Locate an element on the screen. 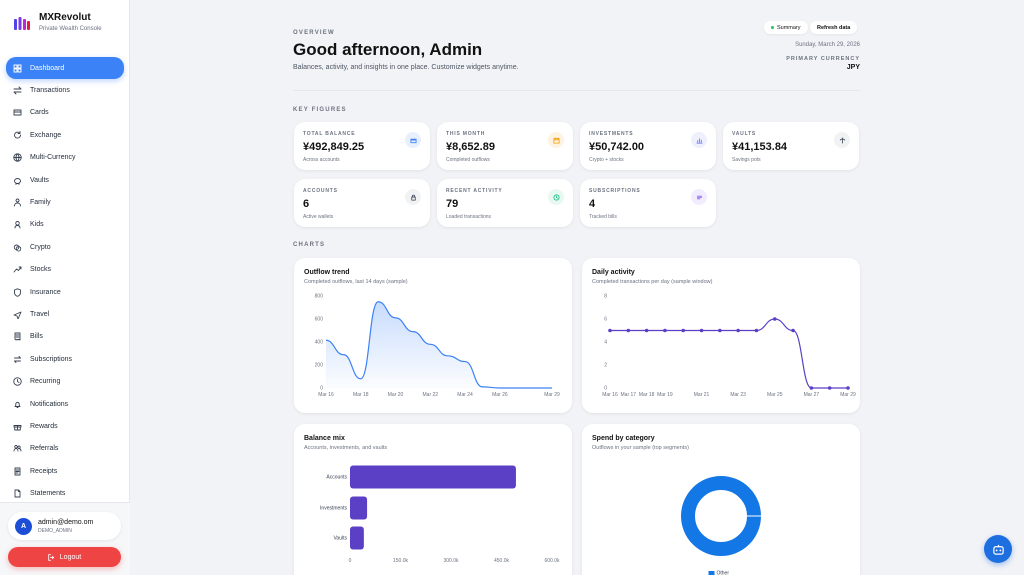 Image resolution: width=1024 pixels, height=575 pixels. y-tick-label: 0 is located at coordinates (321, 389).